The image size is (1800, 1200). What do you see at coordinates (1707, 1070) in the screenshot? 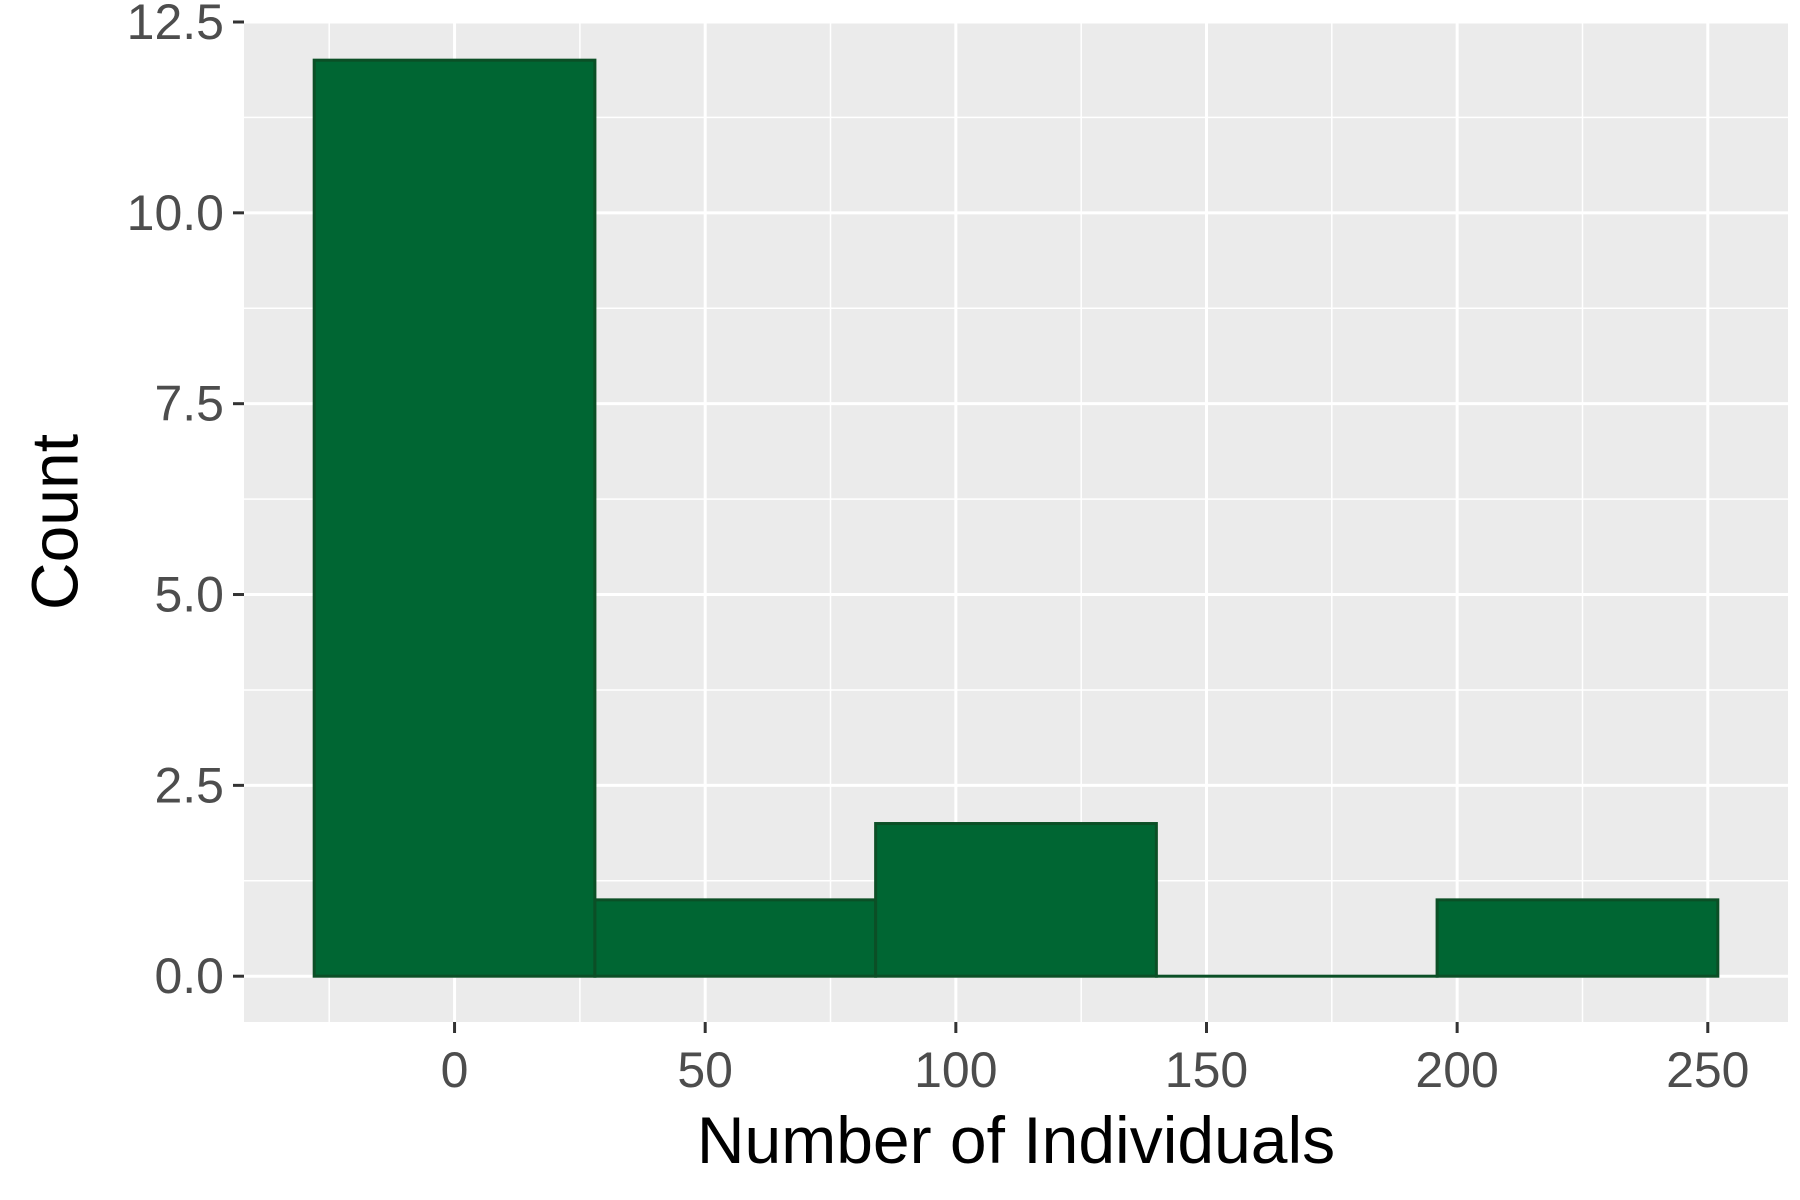
I see `x-tick-label: 250` at bounding box center [1707, 1070].